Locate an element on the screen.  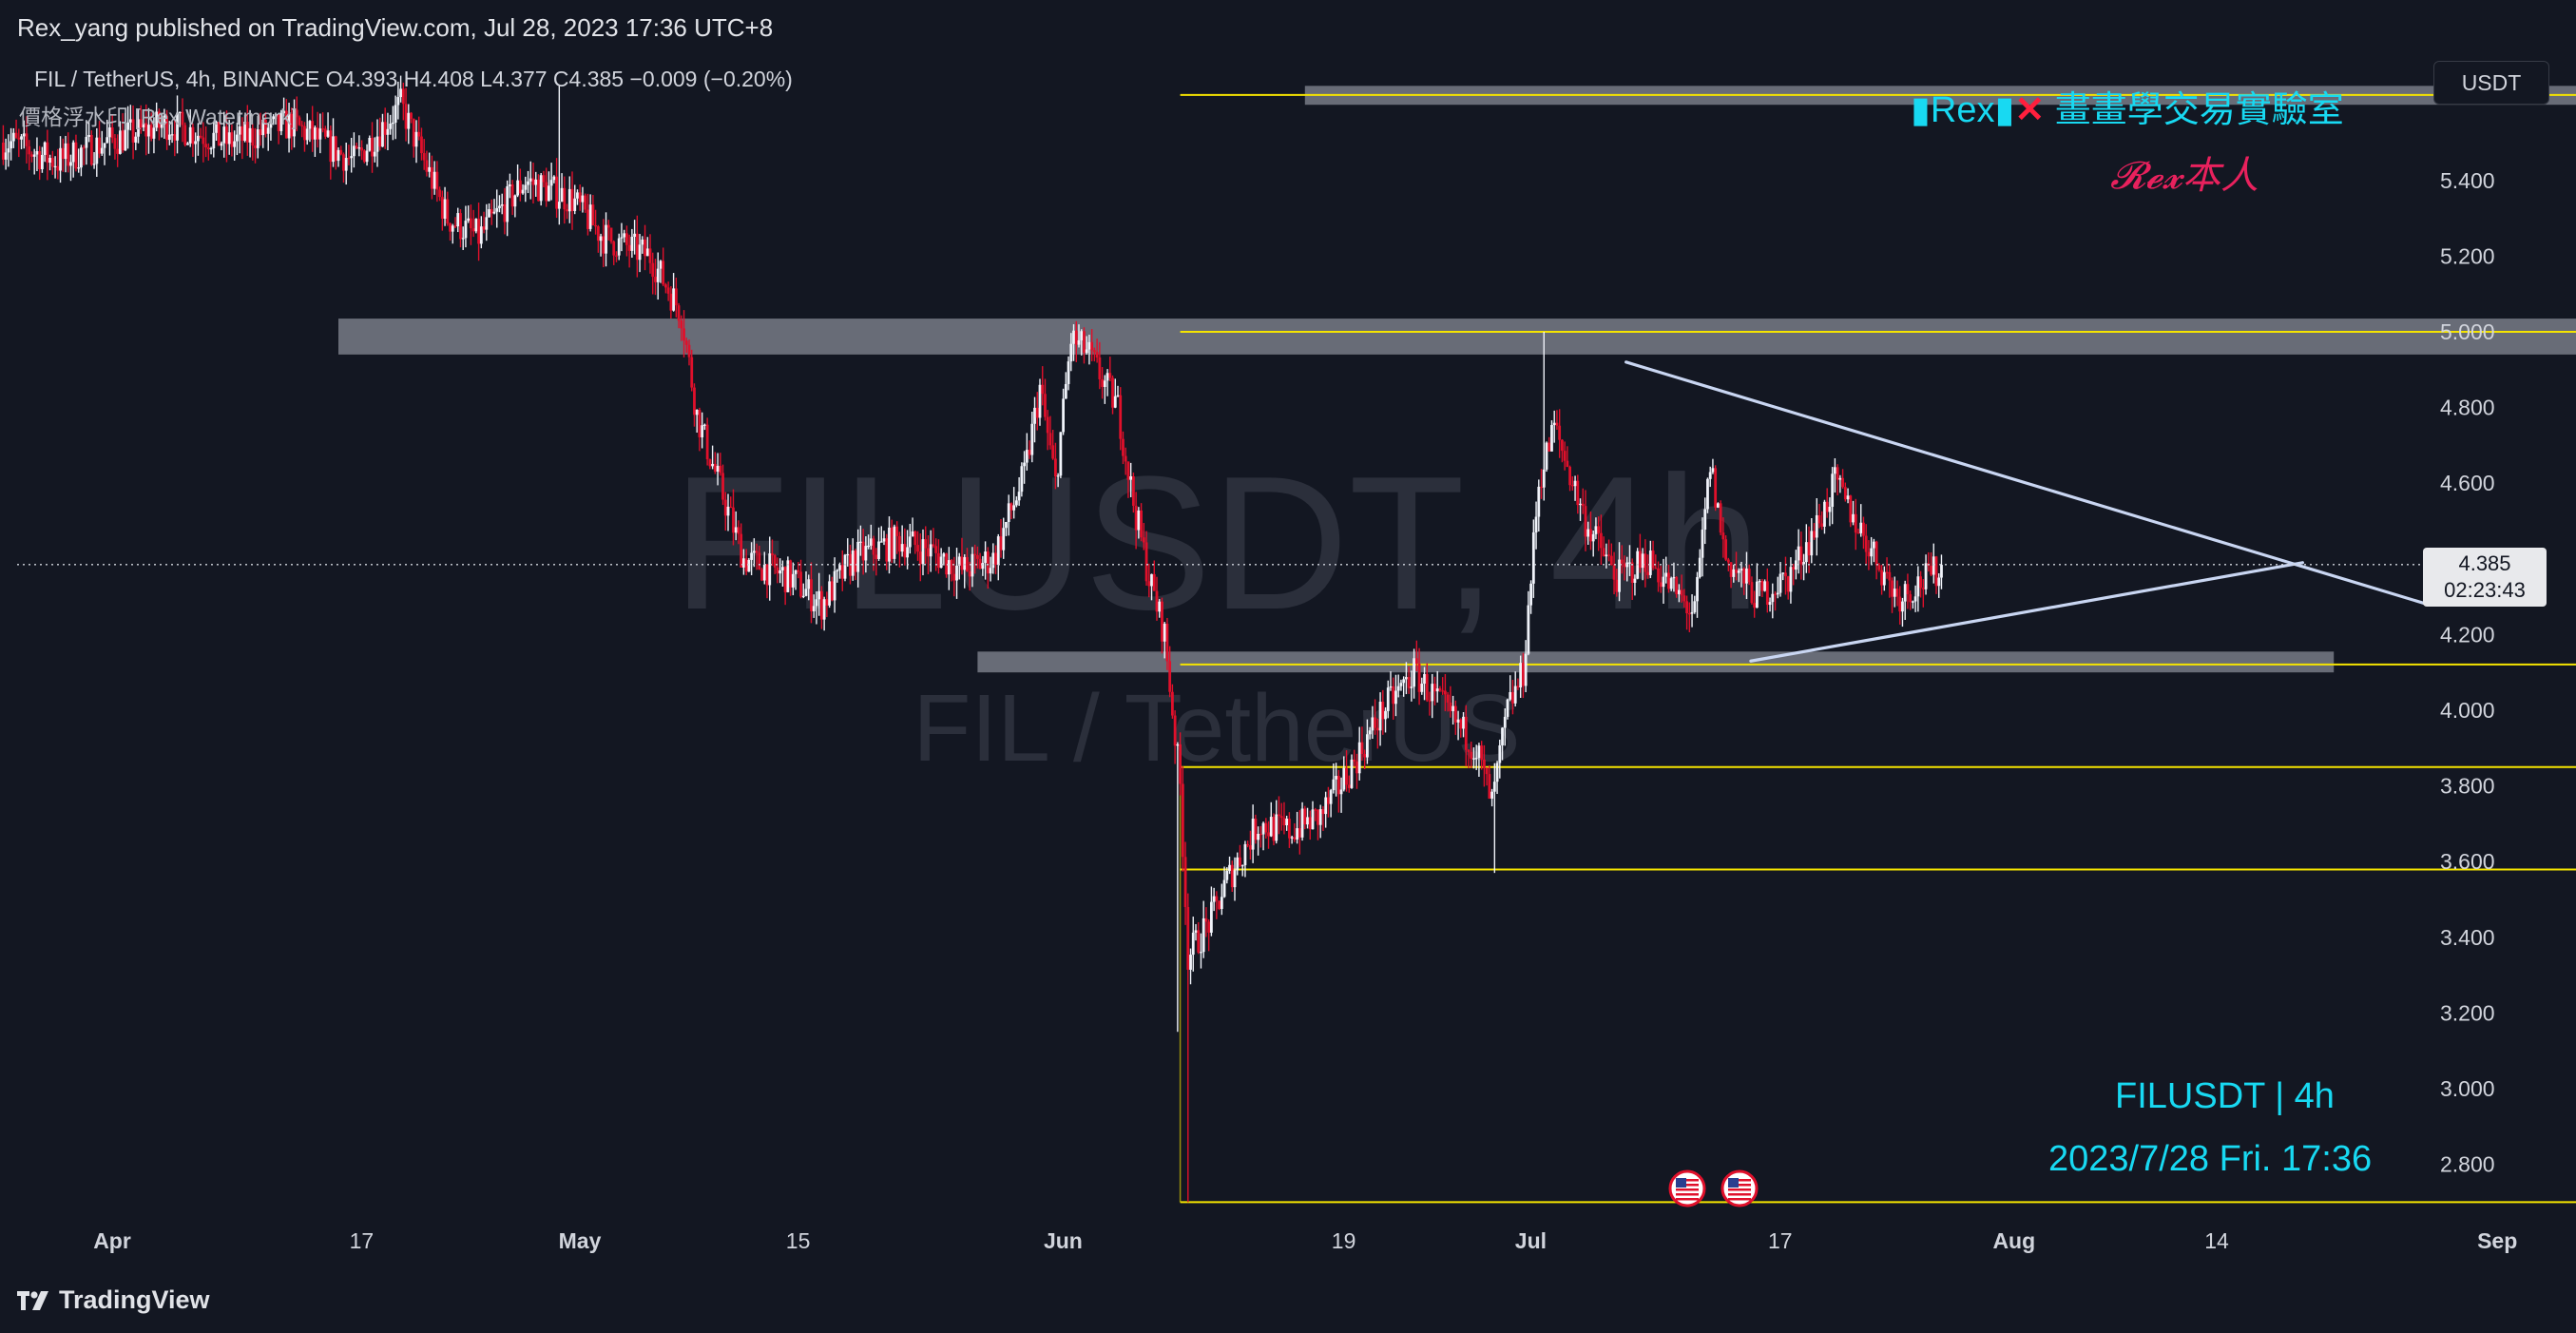
currency-button: USDT is located at coordinates (2491, 83).